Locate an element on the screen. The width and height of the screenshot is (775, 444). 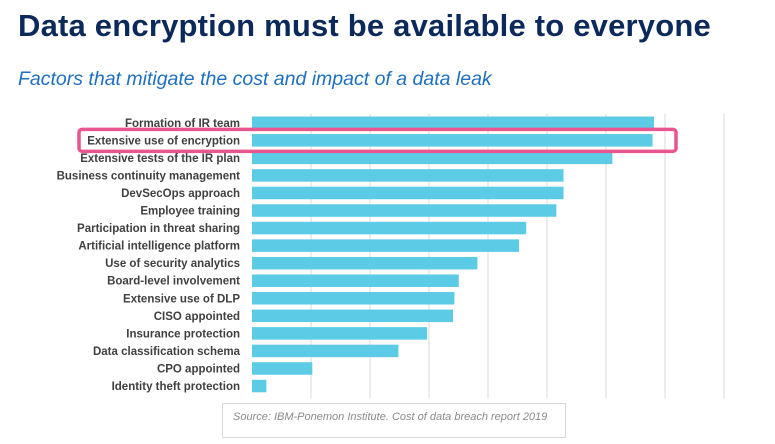
category-label: Insurance protection is located at coordinates (183, 334).